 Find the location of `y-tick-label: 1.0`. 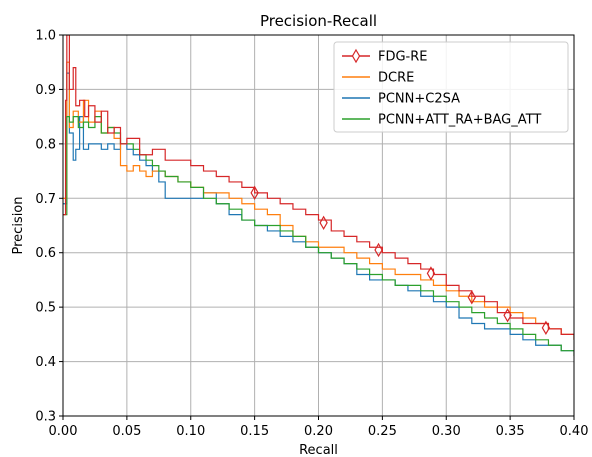

y-tick-label: 1.0 is located at coordinates (45, 36).